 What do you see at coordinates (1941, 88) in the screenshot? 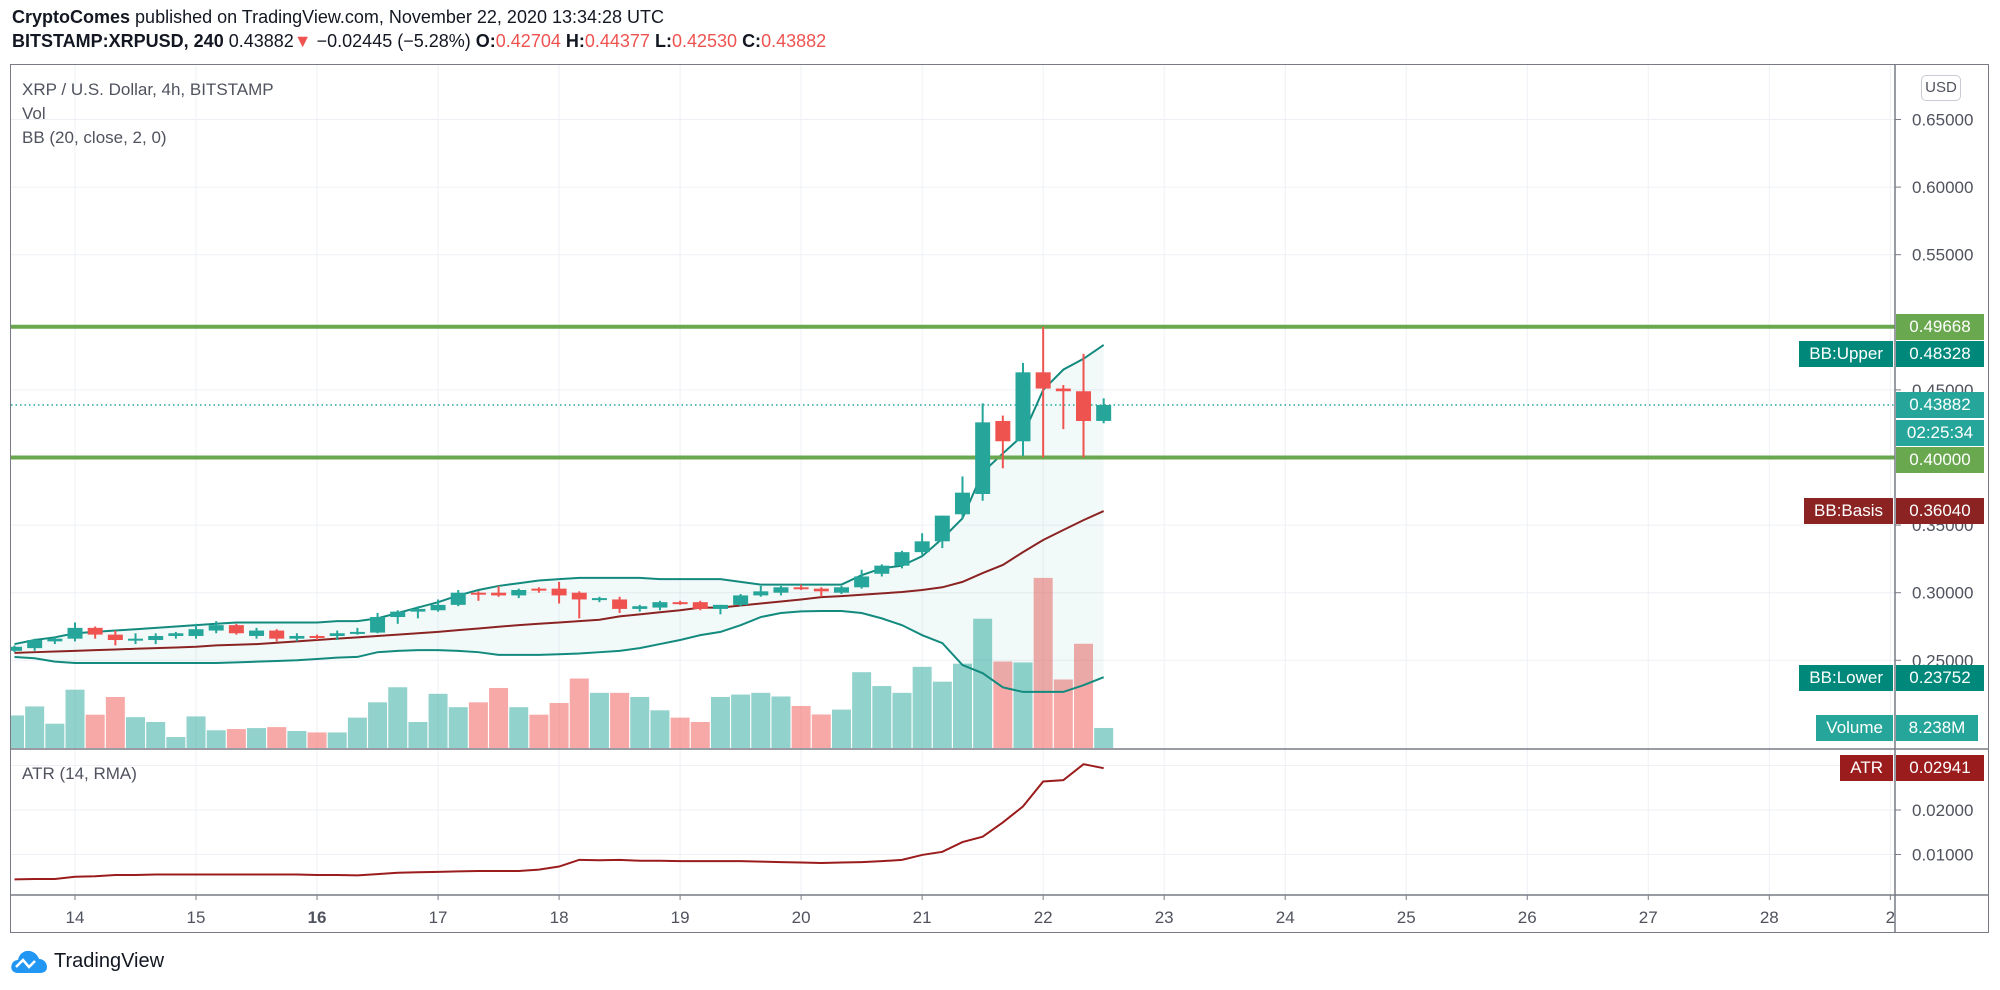
I see `currency-button: USD` at bounding box center [1941, 88].